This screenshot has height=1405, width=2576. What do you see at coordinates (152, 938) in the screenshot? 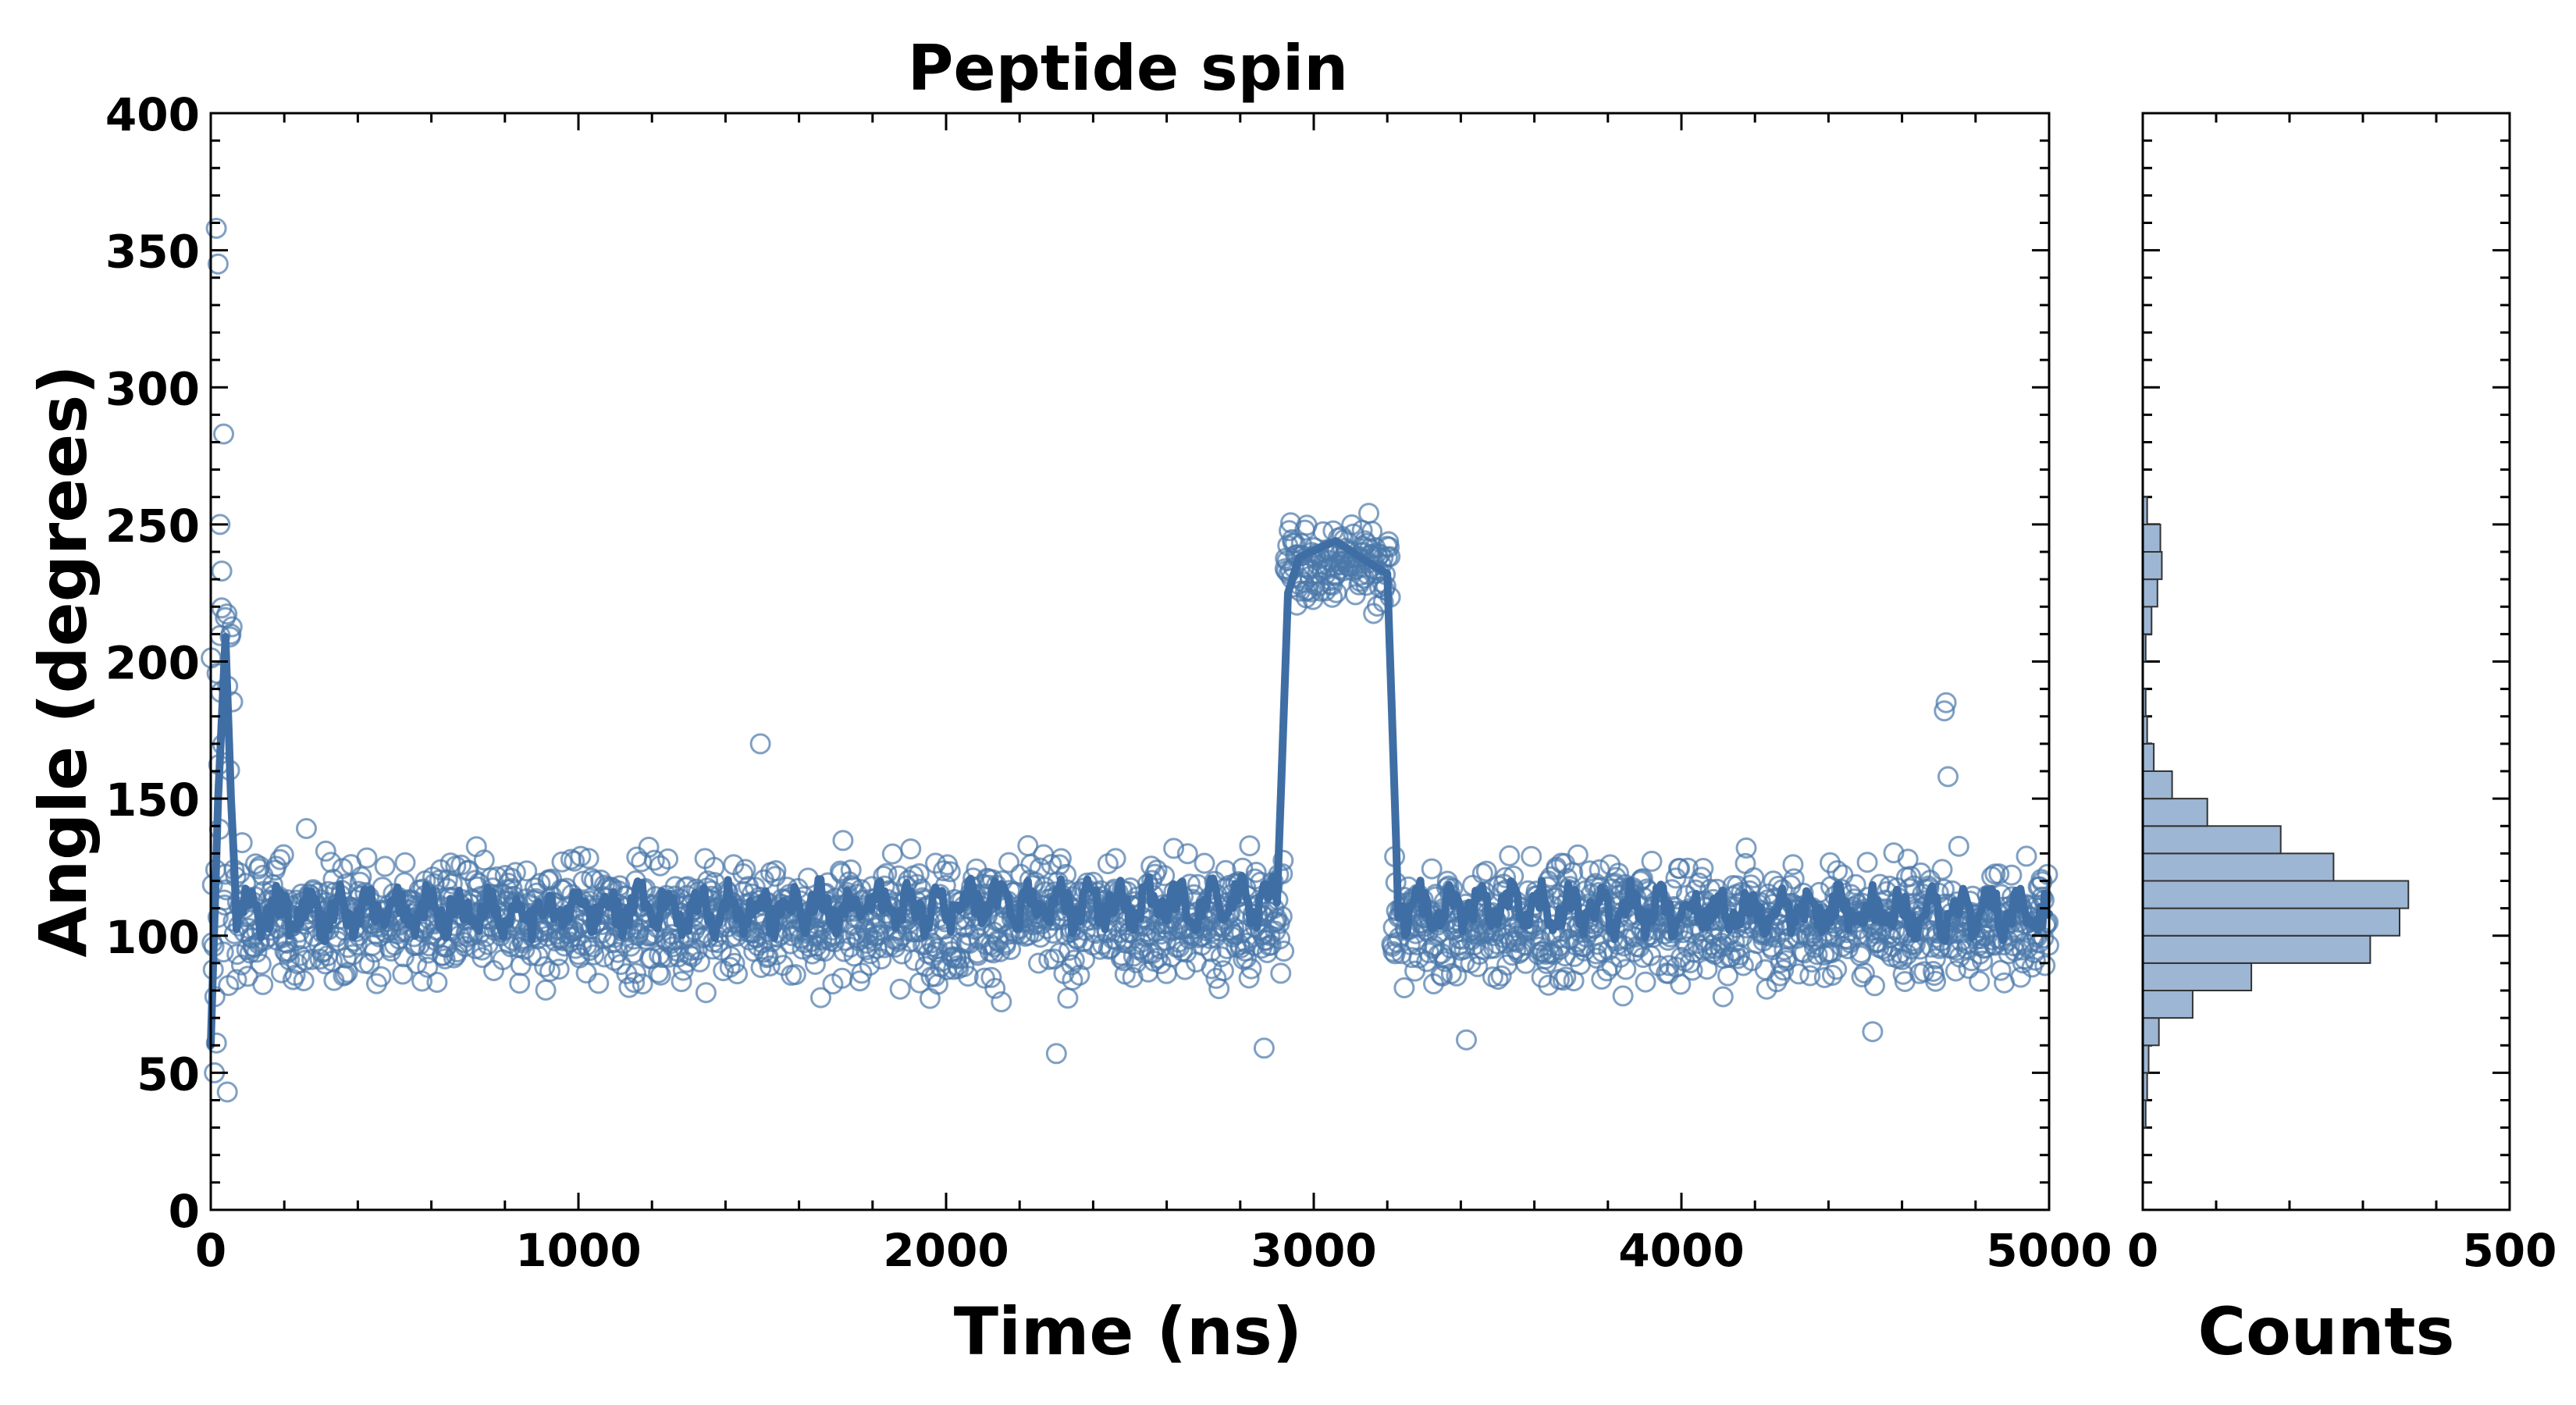
I see `y-tick-label: 100` at bounding box center [152, 938].